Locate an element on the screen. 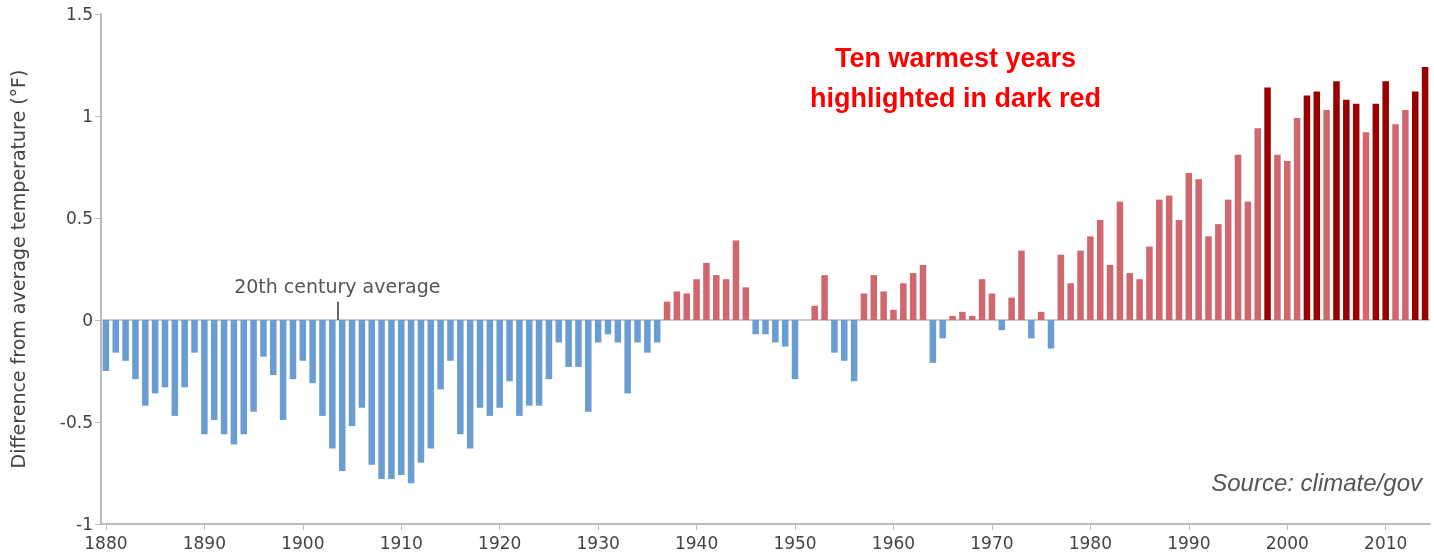 The width and height of the screenshot is (1434, 558). x-tick-label: 1980 is located at coordinates (1090, 542).